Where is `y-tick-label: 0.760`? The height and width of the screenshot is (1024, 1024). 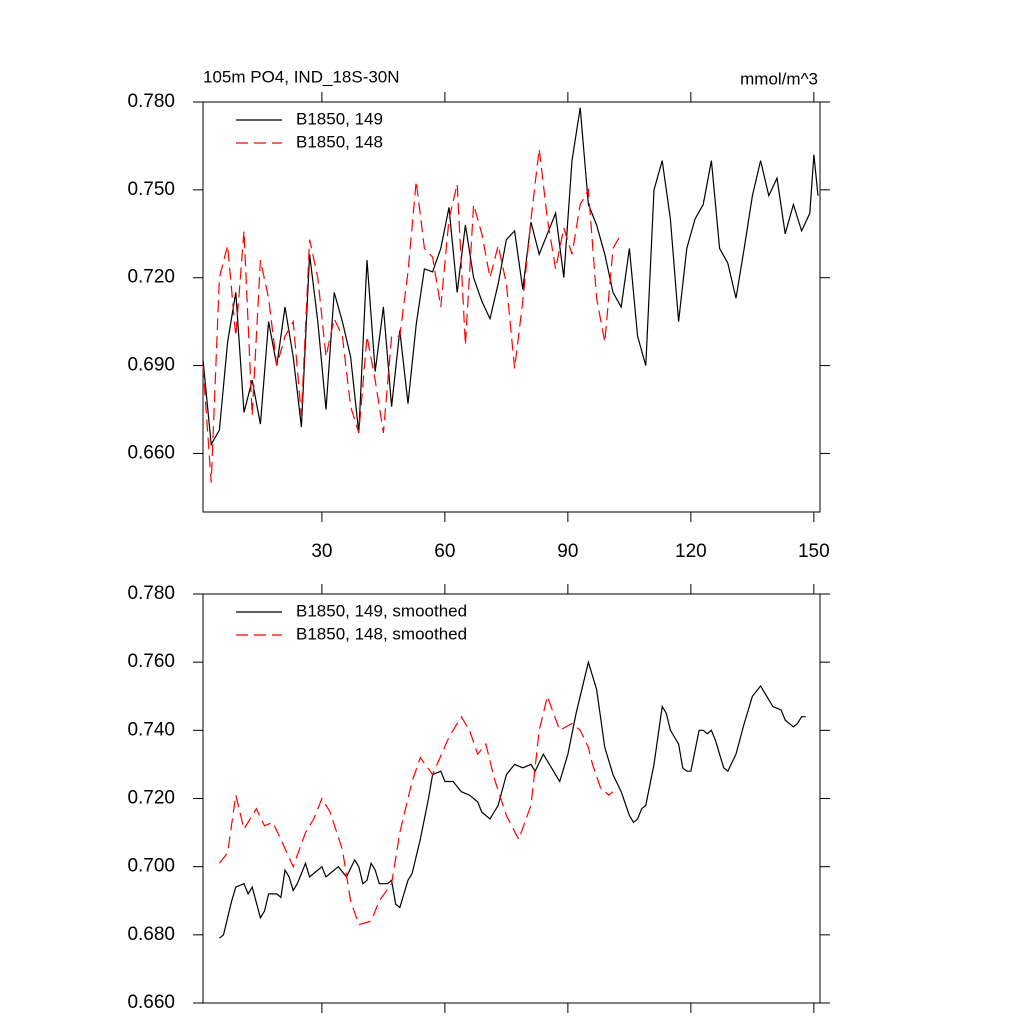 y-tick-label: 0.760 is located at coordinates (151, 661).